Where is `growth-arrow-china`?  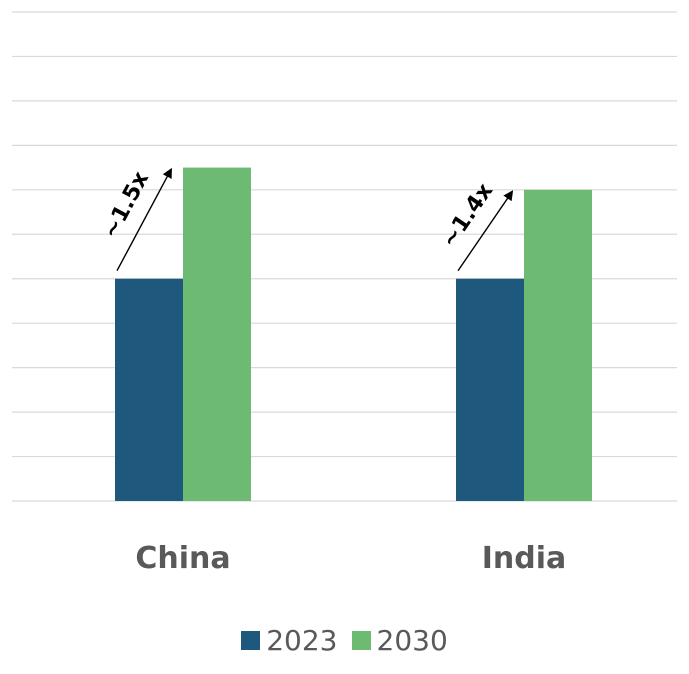 growth-arrow-china is located at coordinates (144, 219).